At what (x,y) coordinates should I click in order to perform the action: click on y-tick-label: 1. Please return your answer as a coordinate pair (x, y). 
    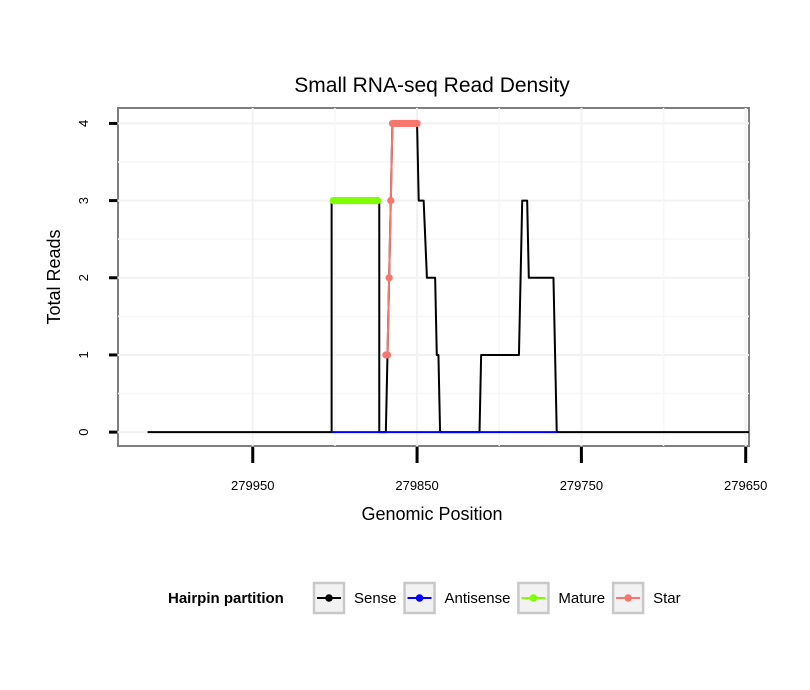
    Looking at the image, I should click on (83, 354).